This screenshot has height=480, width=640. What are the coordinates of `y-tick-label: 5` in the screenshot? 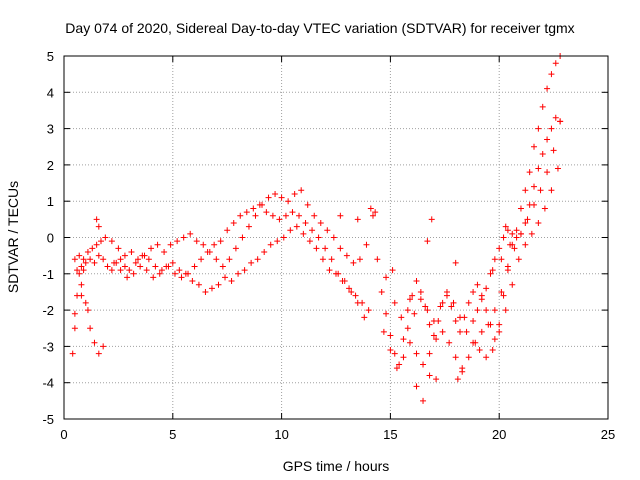 It's located at (50, 56).